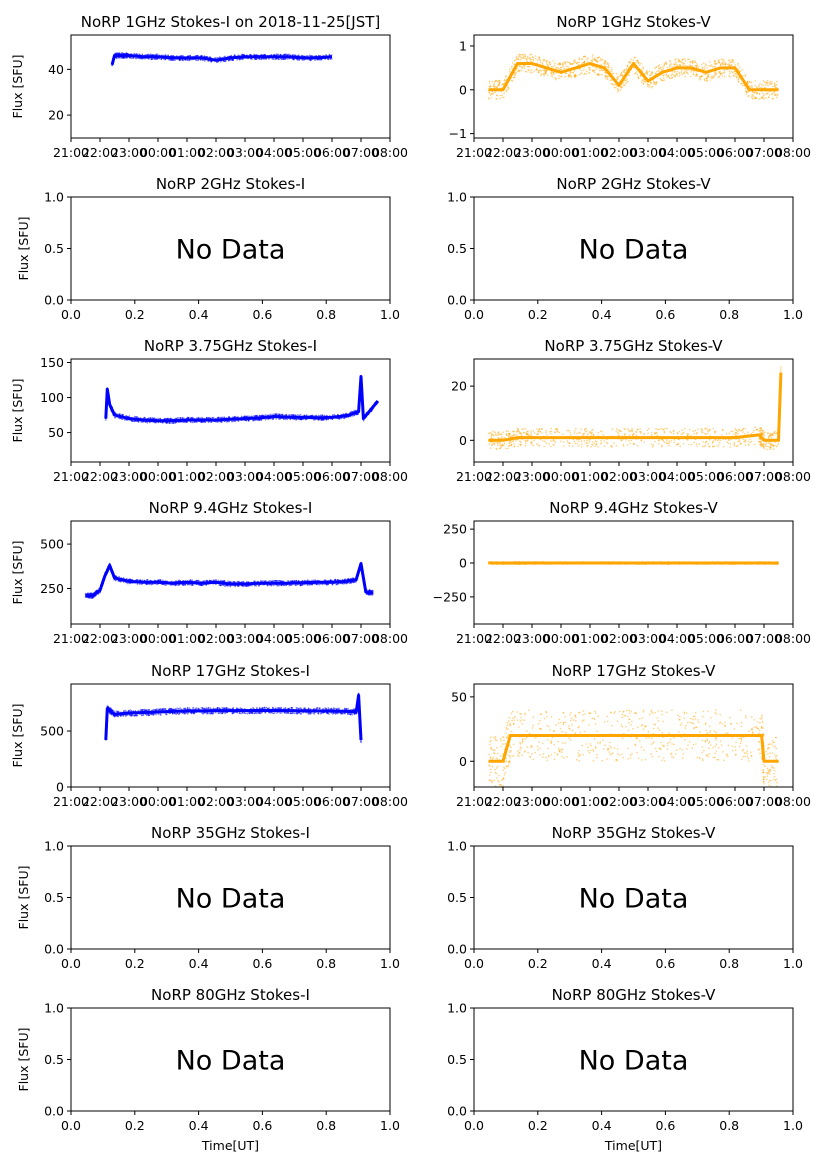  What do you see at coordinates (463, 89) in the screenshot?
I see `y-tick-label: 0` at bounding box center [463, 89].